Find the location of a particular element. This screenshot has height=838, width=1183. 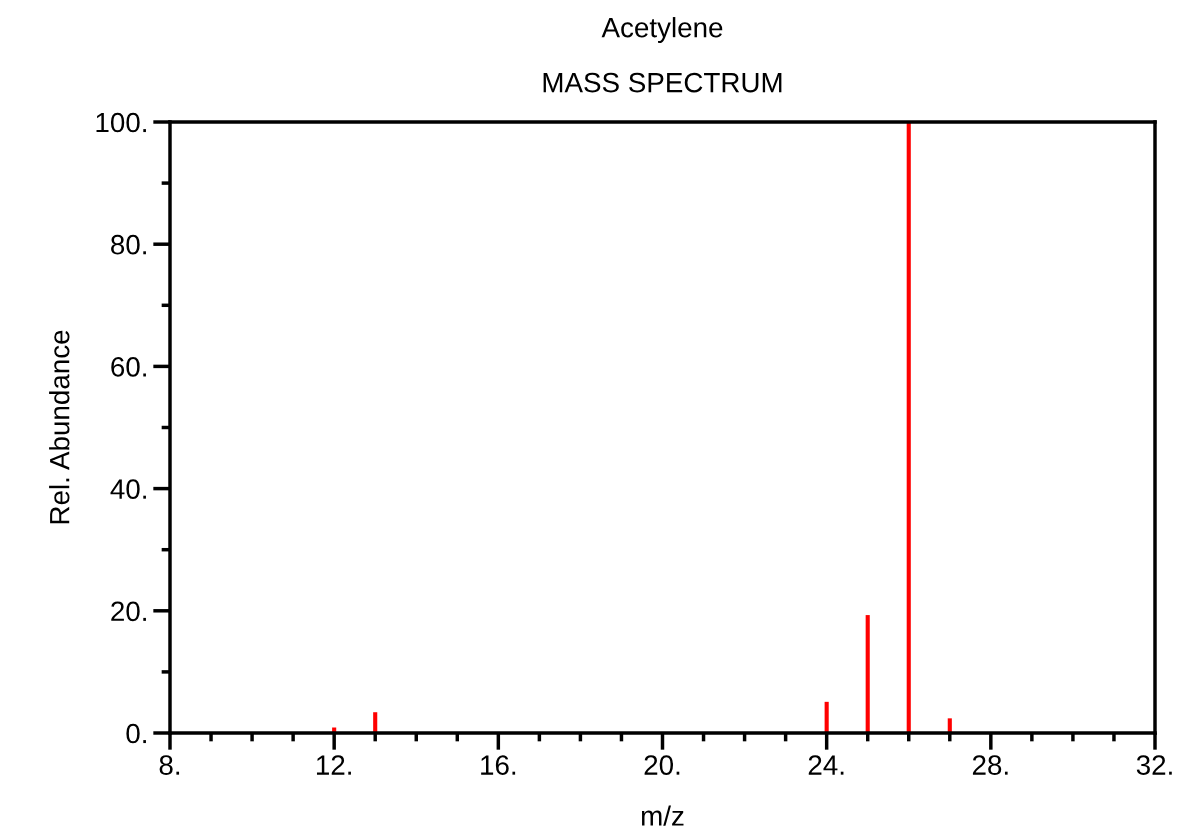

y-tick-label: 0. is located at coordinates (136, 733).